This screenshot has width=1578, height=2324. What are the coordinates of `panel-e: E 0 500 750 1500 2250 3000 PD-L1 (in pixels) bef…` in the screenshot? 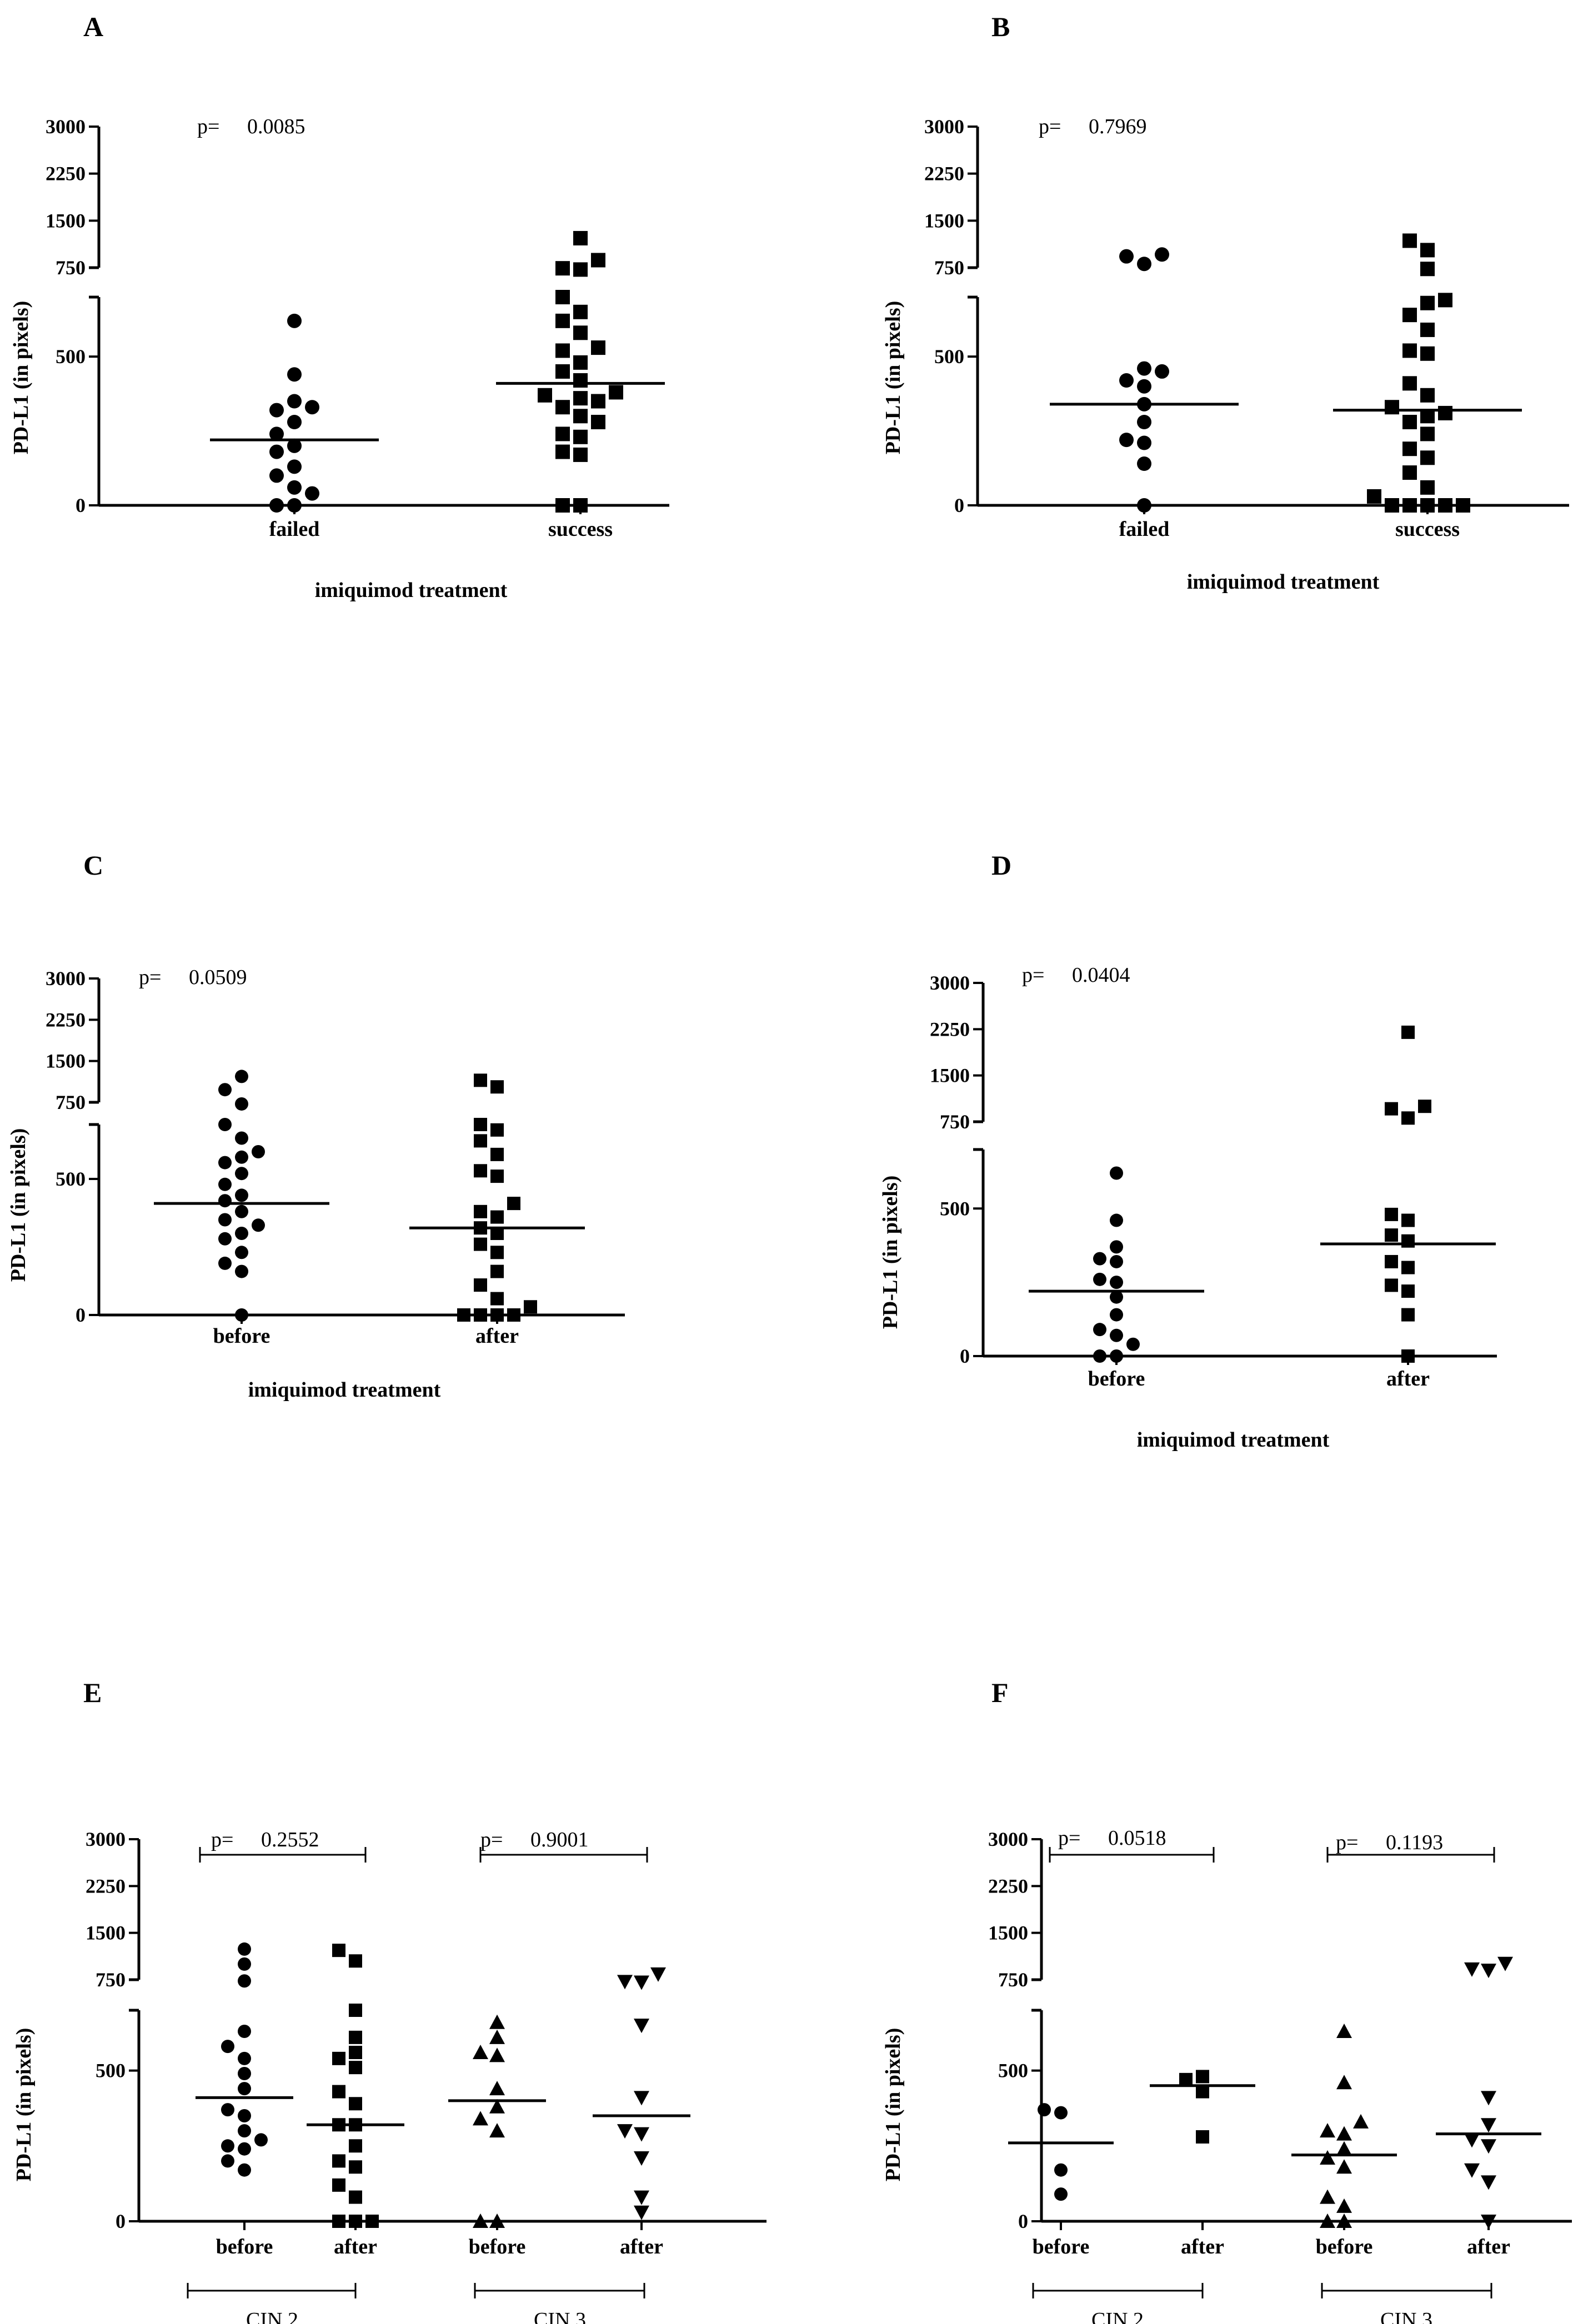 It's located at (389, 2000).